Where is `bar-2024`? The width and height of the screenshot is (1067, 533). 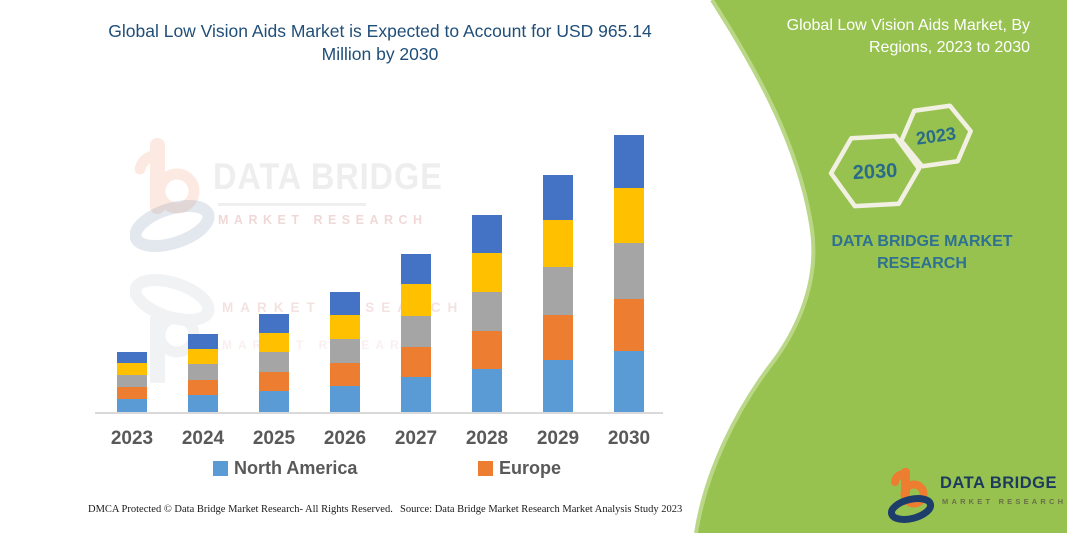 bar-2024 is located at coordinates (203, 373).